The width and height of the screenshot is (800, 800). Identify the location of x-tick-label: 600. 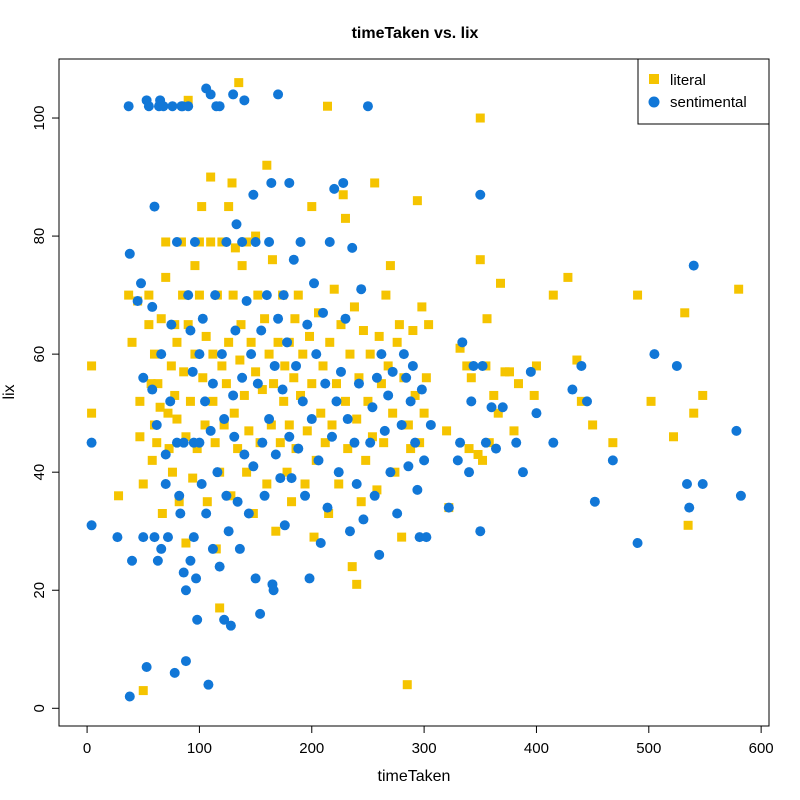
(761, 748).